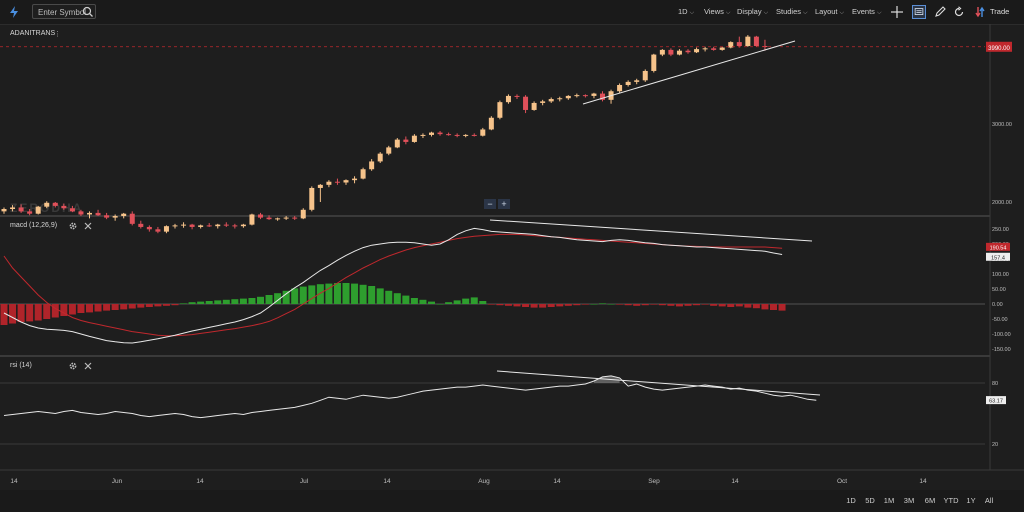 Image resolution: width=1024 pixels, height=512 pixels. I want to click on events-menu: Events ⌵, so click(867, 12).